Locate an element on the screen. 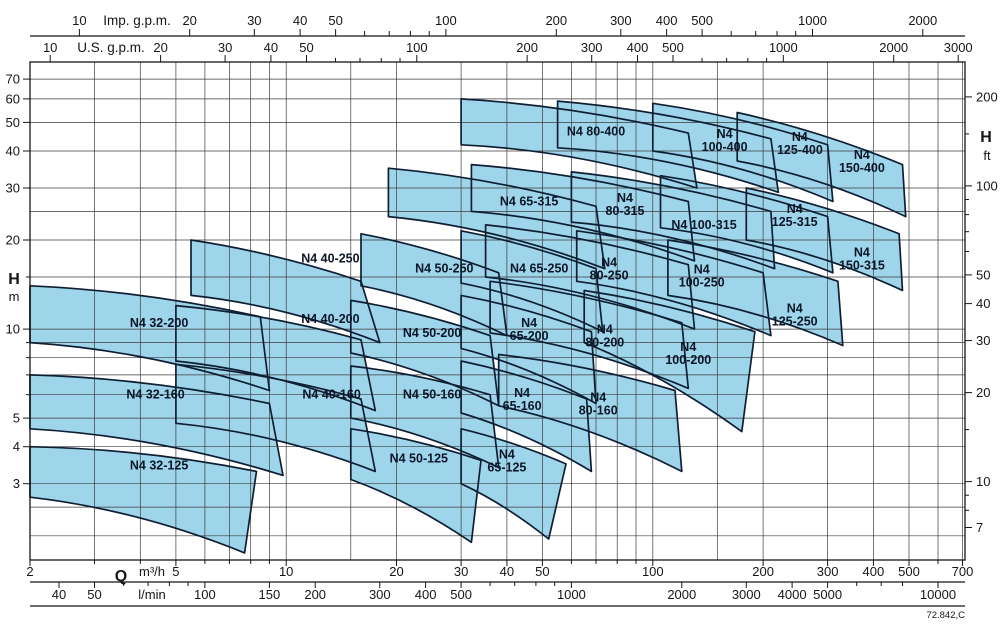 The width and height of the screenshot is (1003, 627). tick-label-lmin: 1000 is located at coordinates (571, 594).